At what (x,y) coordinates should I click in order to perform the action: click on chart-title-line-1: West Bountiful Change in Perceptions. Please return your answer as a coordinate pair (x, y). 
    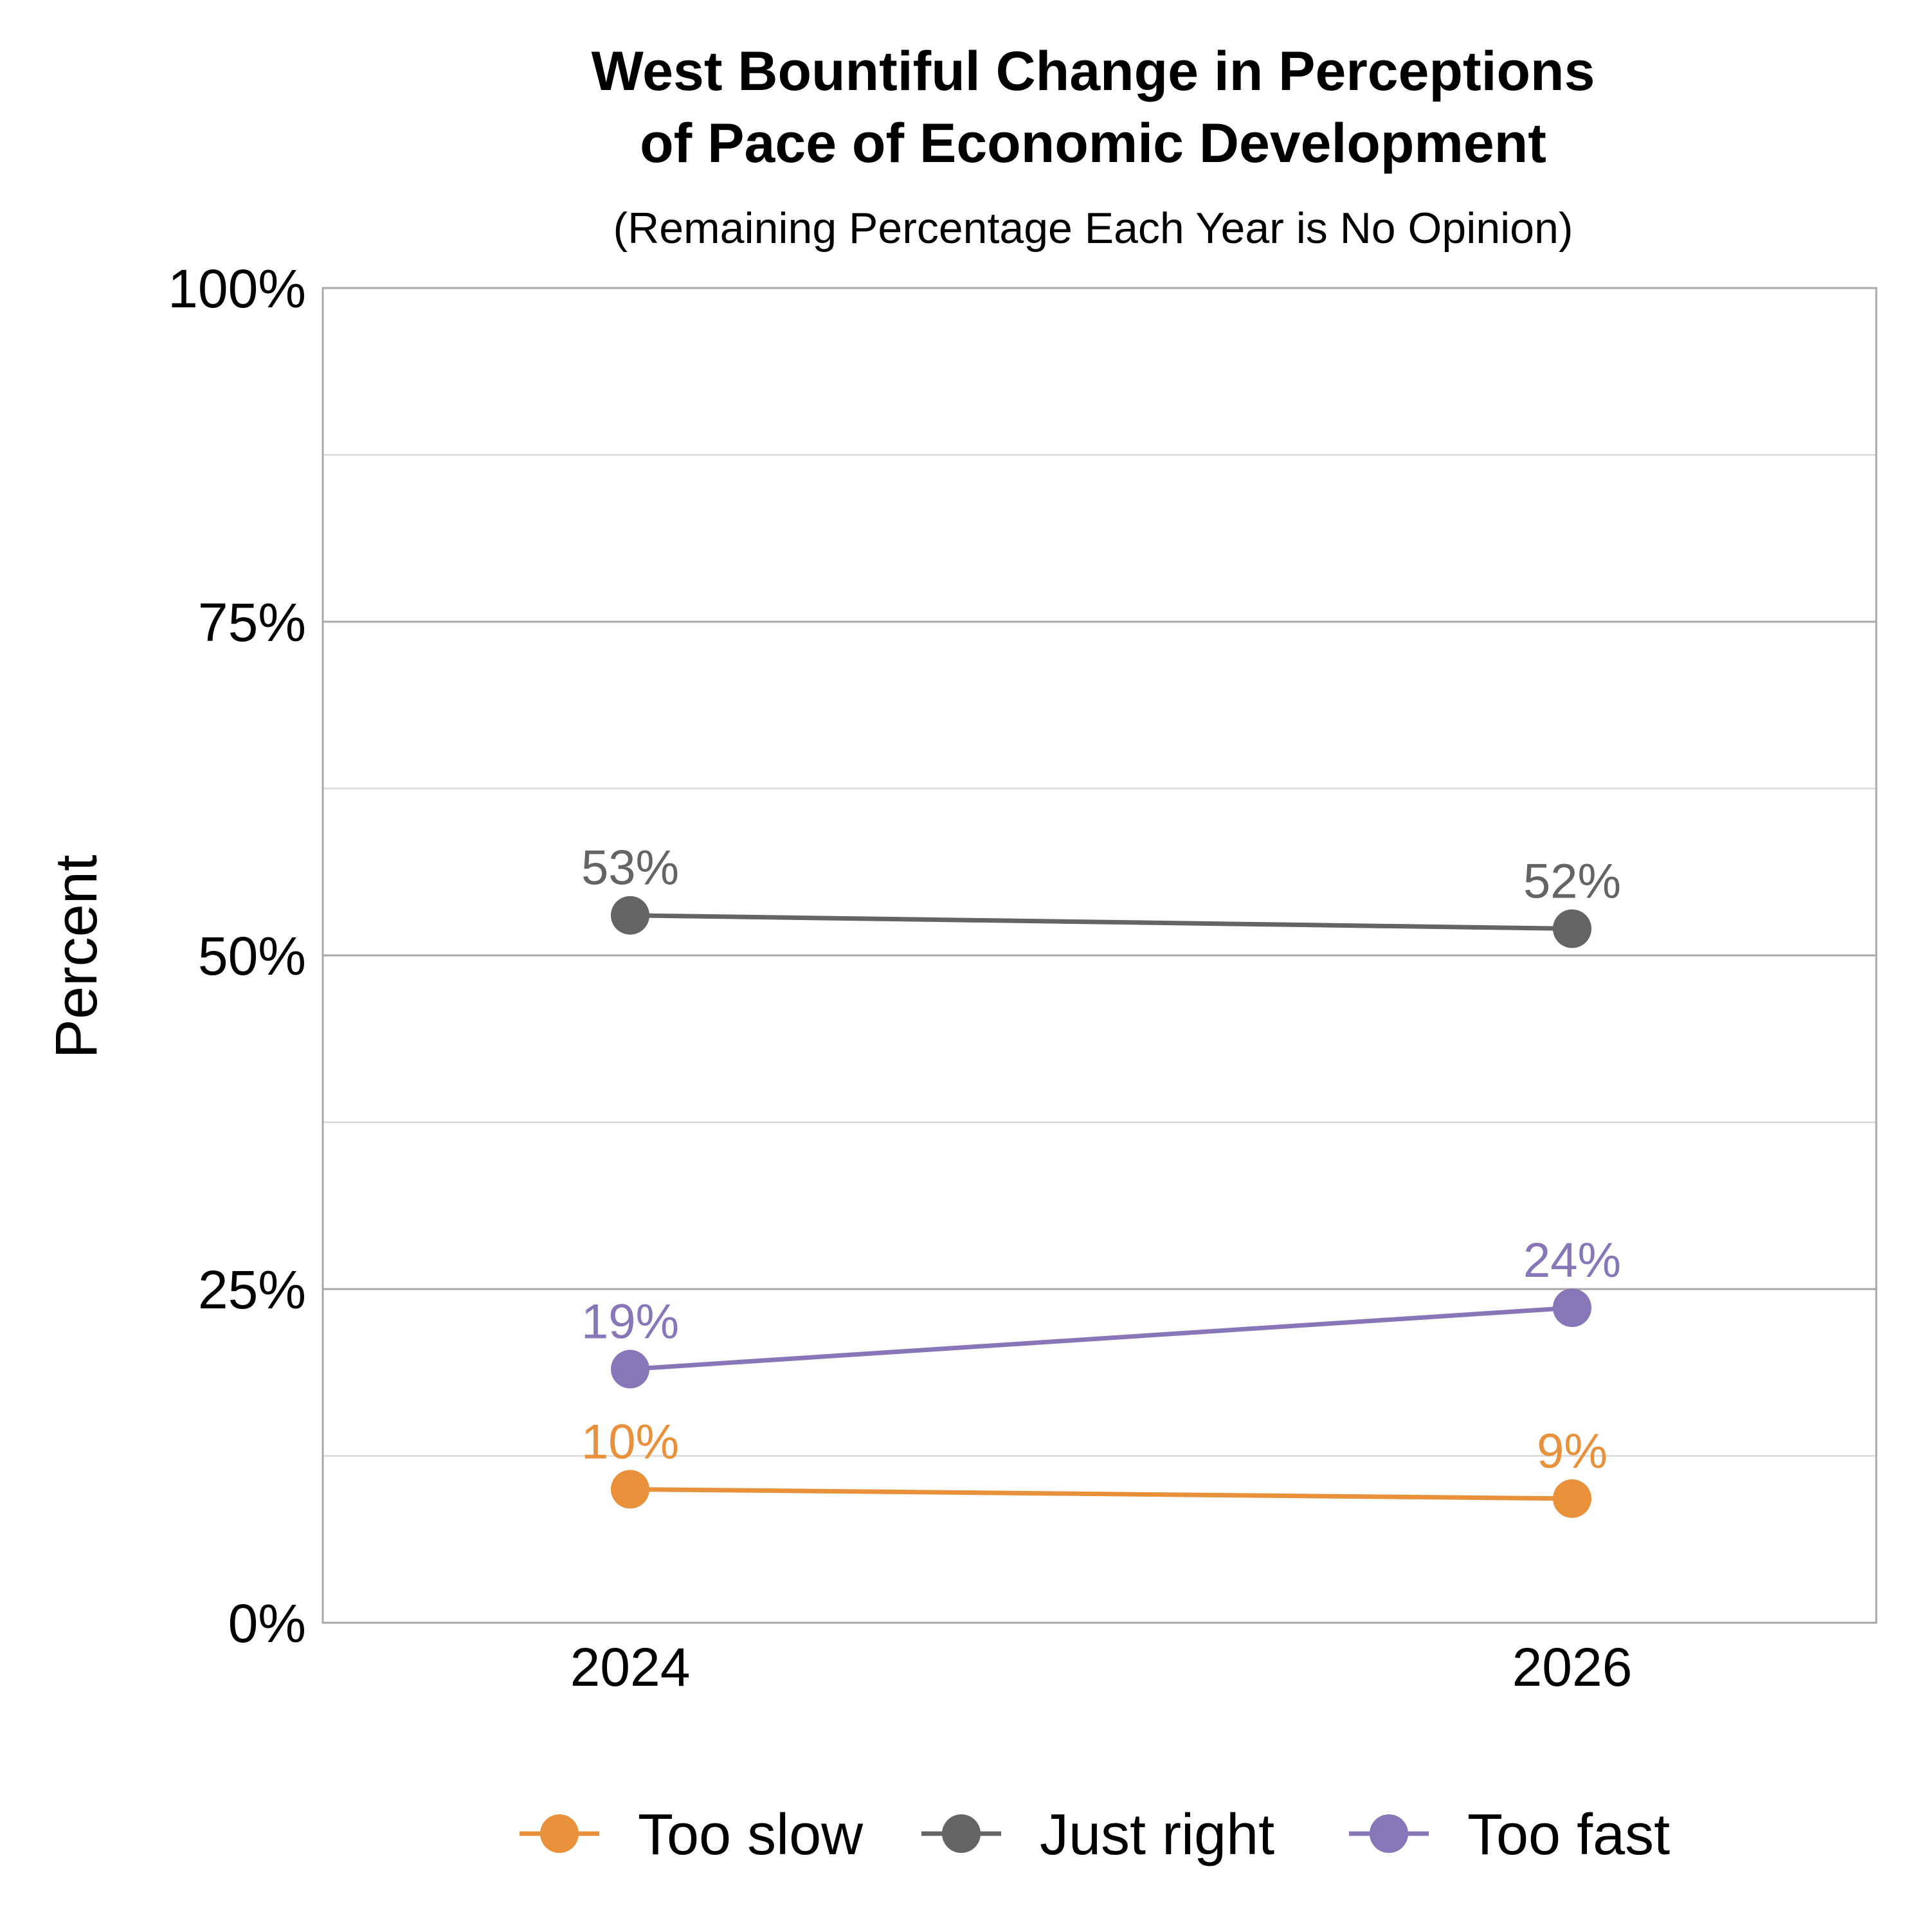
    Looking at the image, I should click on (1093, 71).